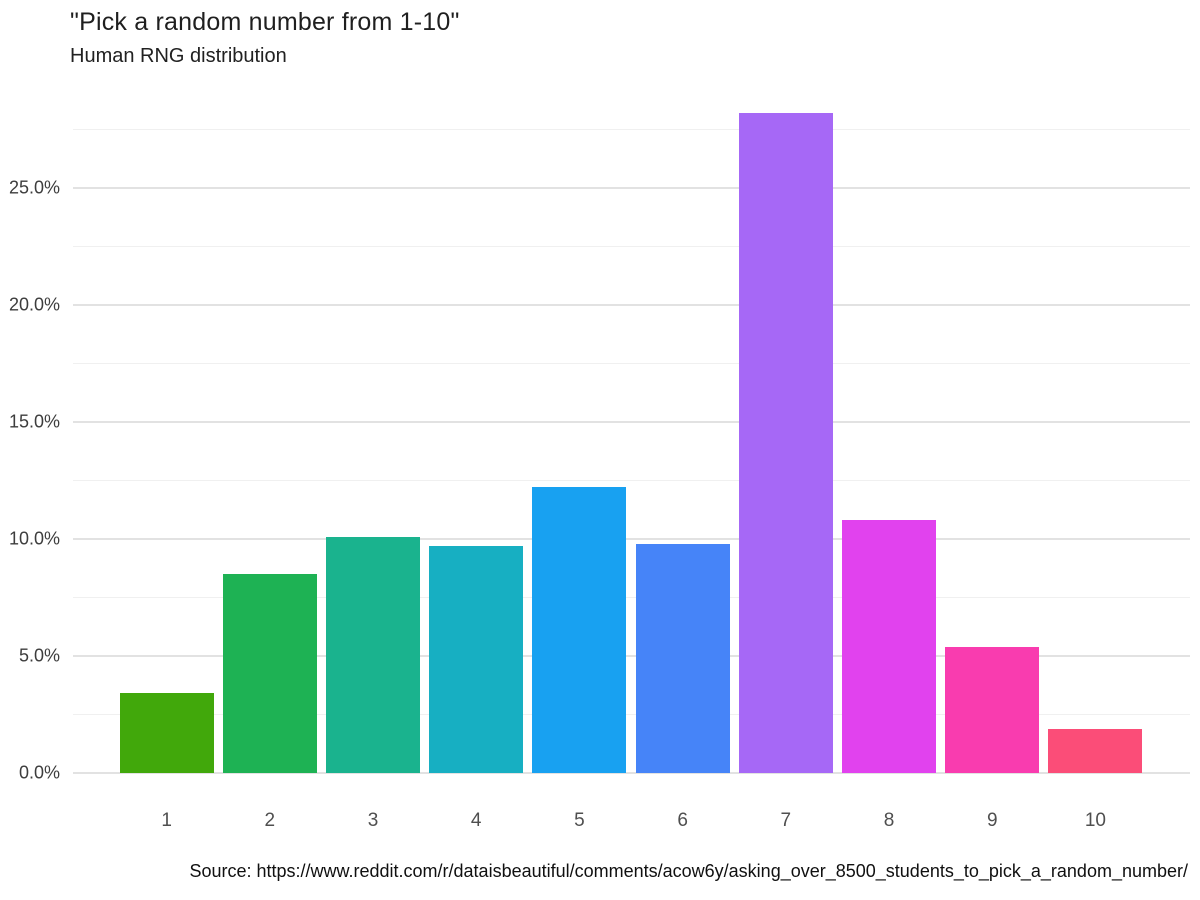 The image size is (1200, 900). What do you see at coordinates (786, 820) in the screenshot?
I see `x-tick-label: 7` at bounding box center [786, 820].